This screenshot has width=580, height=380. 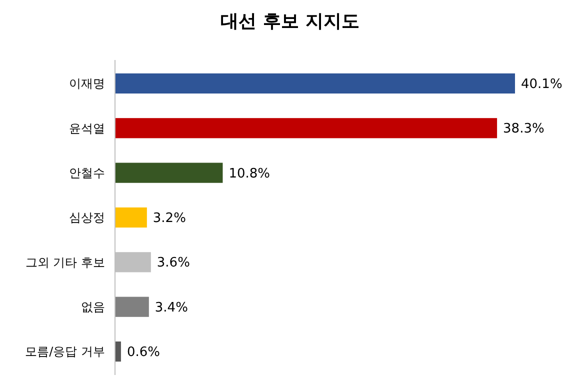 What do you see at coordinates (171, 308) in the screenshot?
I see `data-label: 3.4%` at bounding box center [171, 308].